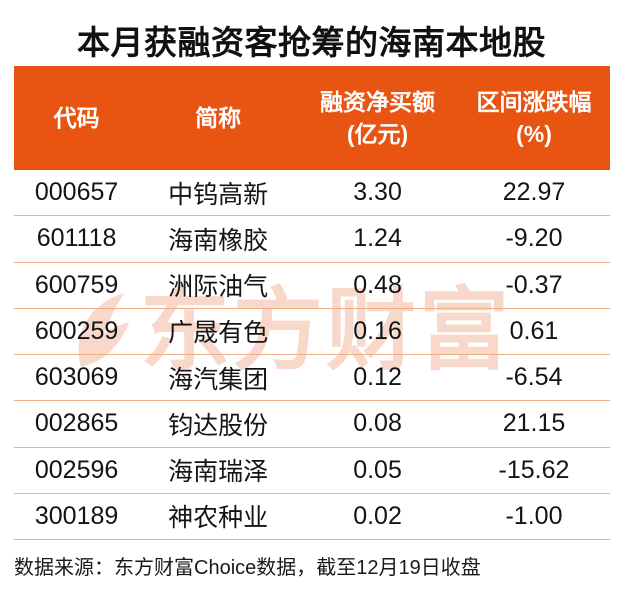  Describe the element at coordinates (534, 238) in the screenshot. I see `cell-change-pct: -9.20` at that location.